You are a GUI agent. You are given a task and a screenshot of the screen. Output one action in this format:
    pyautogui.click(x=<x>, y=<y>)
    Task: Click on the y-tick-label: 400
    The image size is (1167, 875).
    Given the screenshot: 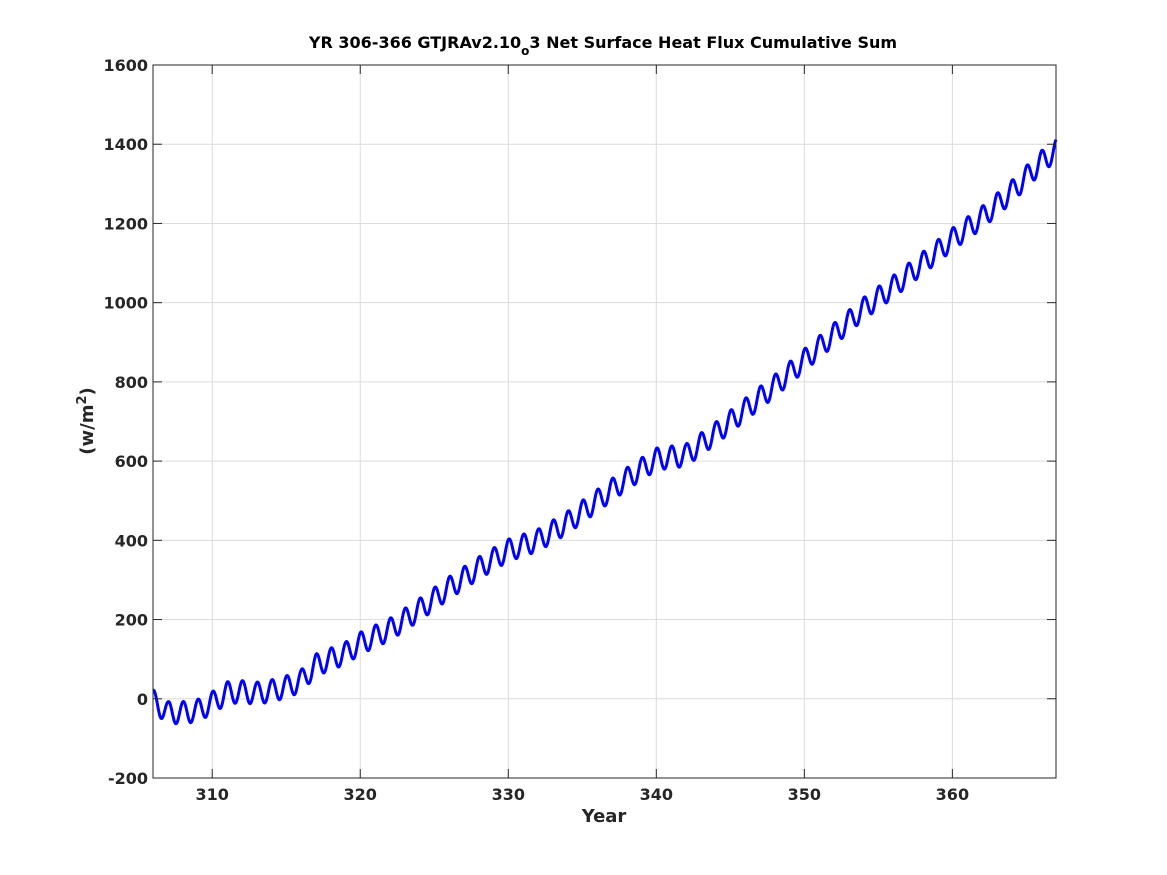 What is the action you would take?
    pyautogui.click(x=131, y=540)
    